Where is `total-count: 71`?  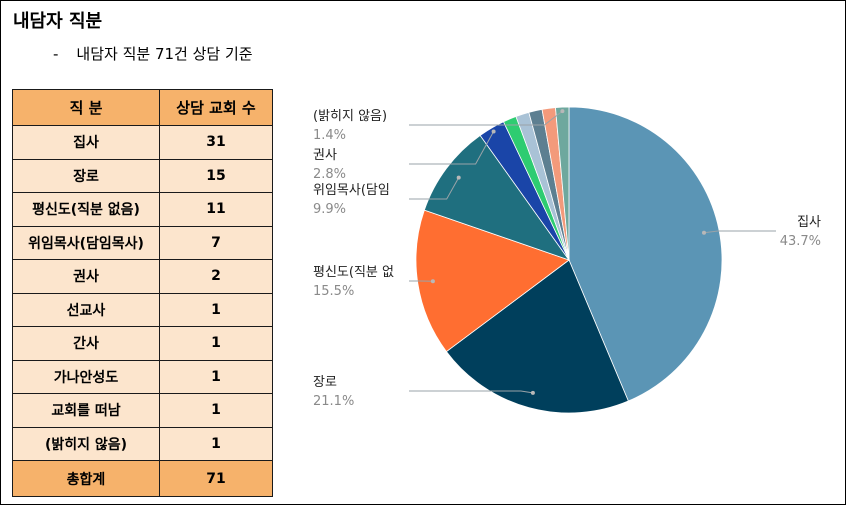 total-count: 71 is located at coordinates (216, 478).